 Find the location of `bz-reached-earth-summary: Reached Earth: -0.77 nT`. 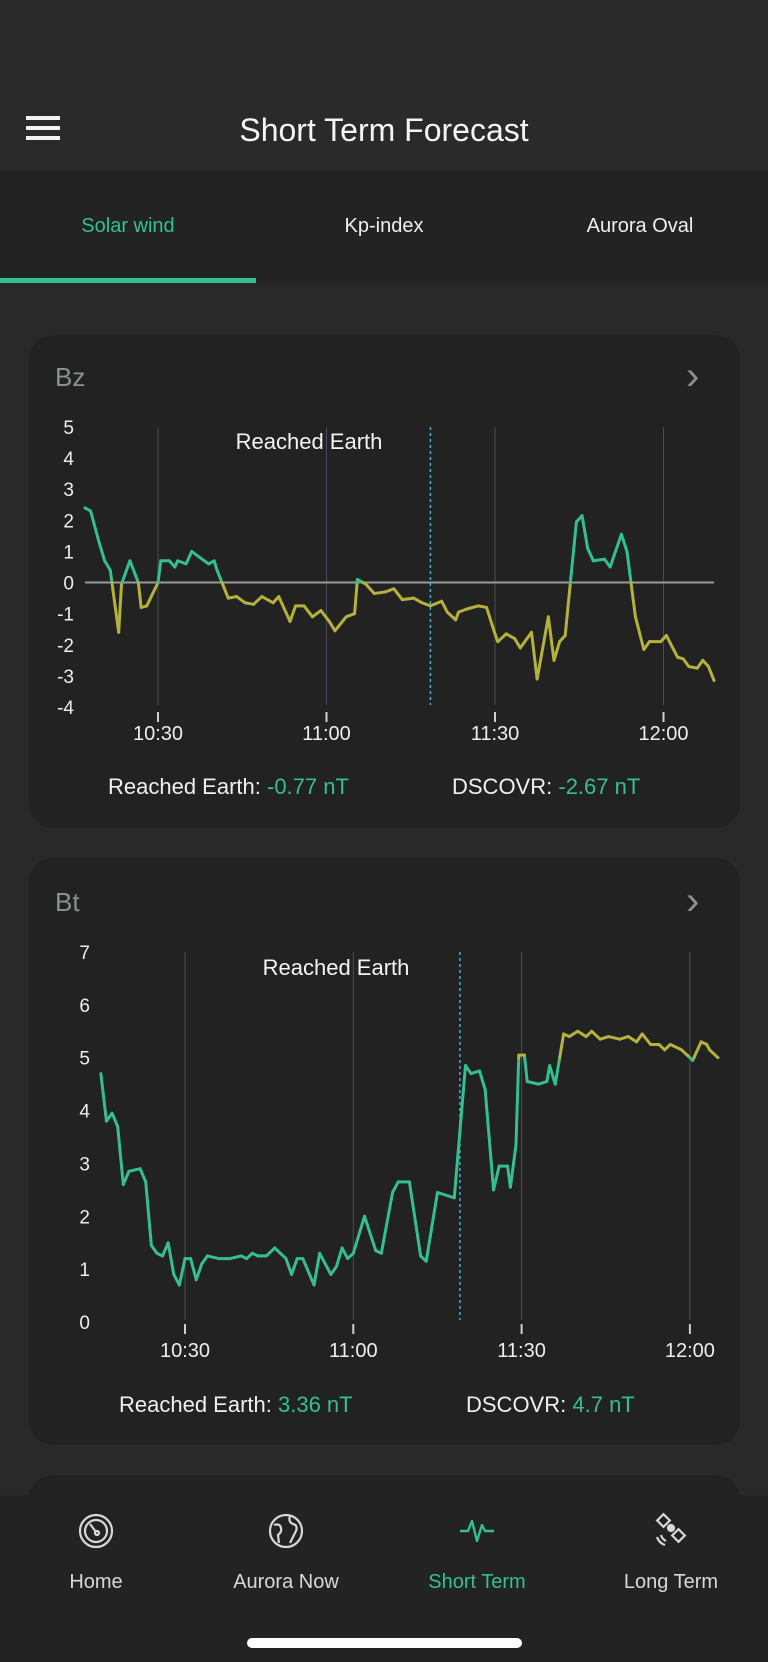

bz-reached-earth-summary: Reached Earth: -0.77 nT is located at coordinates (228, 787).